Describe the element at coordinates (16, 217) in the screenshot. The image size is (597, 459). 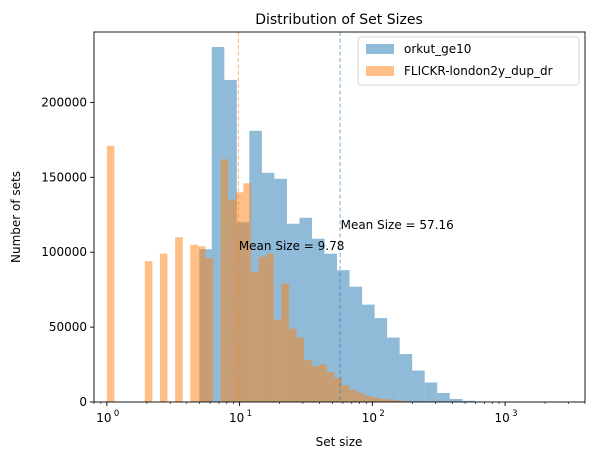
I see `y-axis-label: Number of sets` at that location.